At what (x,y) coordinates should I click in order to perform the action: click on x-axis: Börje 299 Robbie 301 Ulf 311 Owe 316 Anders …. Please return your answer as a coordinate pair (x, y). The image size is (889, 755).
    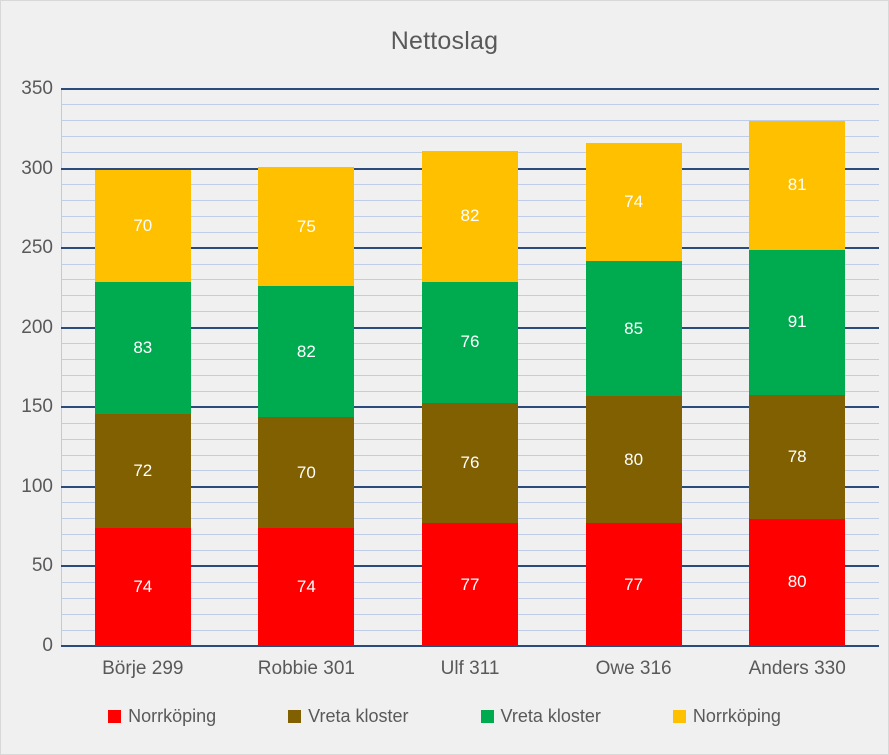
    Looking at the image, I should click on (470, 671).